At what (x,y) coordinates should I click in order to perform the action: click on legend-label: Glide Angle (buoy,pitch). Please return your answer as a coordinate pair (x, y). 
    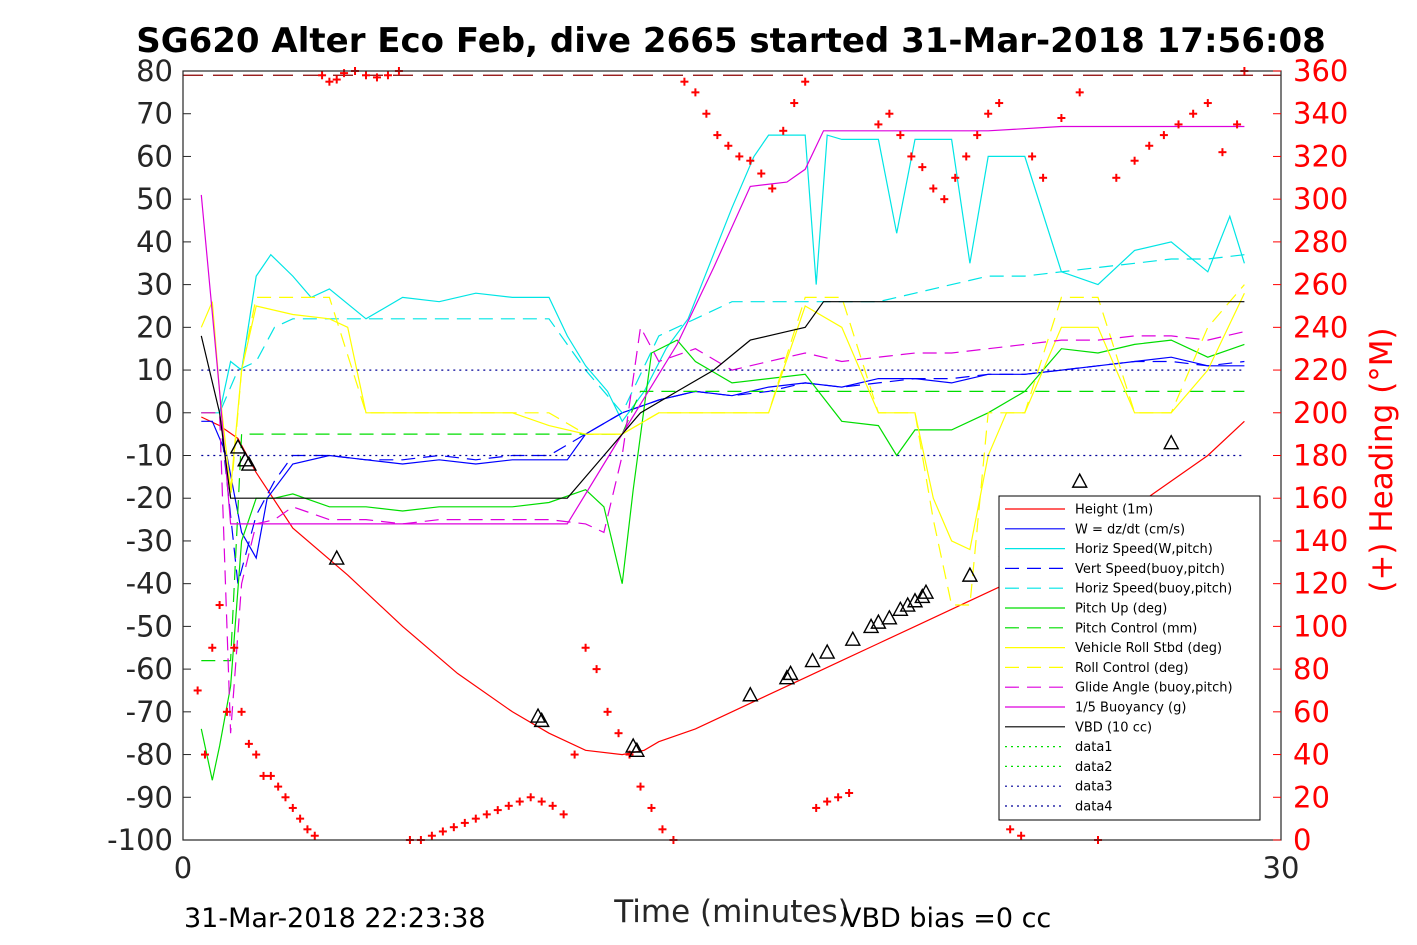
    Looking at the image, I should click on (1154, 688).